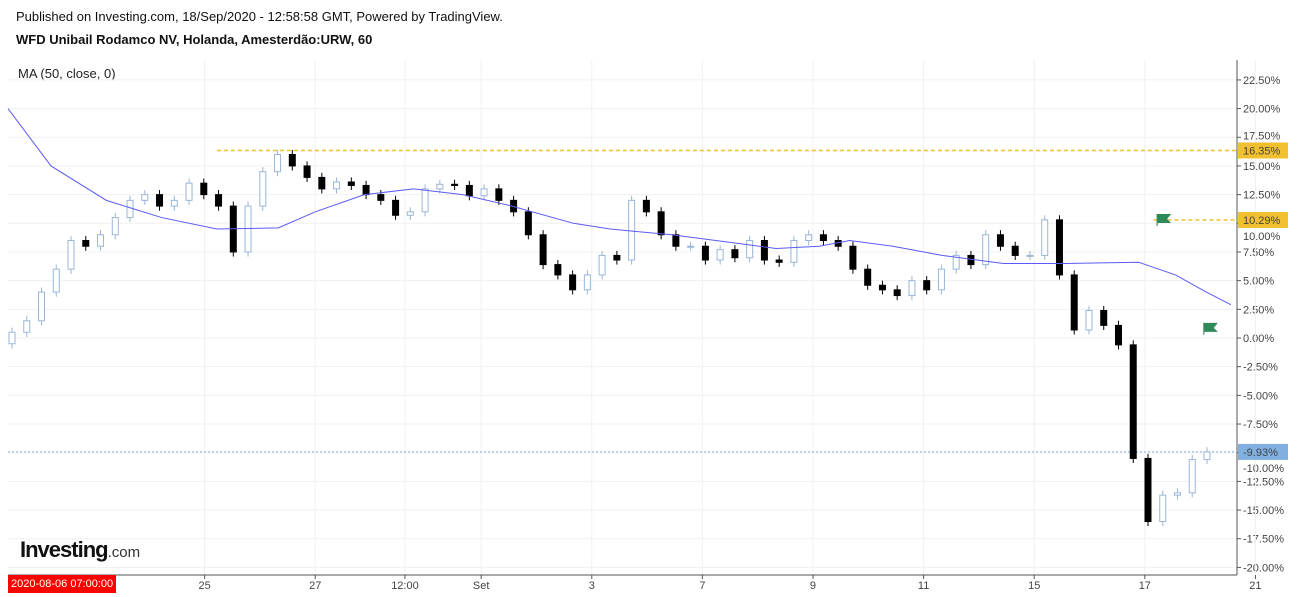 The width and height of the screenshot is (1299, 597). I want to click on y-tick-label: 22.50%, so click(1262, 81).